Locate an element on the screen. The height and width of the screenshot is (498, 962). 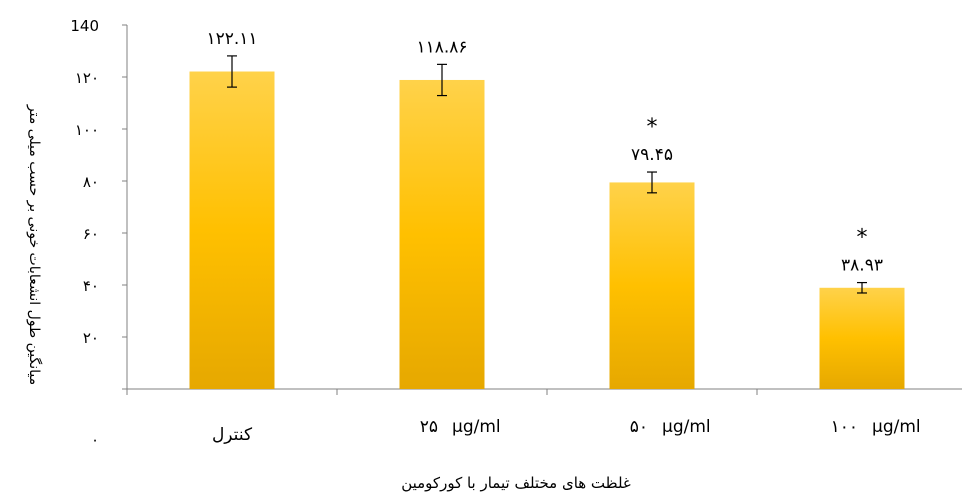
category-label: کنترل is located at coordinates (232, 435).